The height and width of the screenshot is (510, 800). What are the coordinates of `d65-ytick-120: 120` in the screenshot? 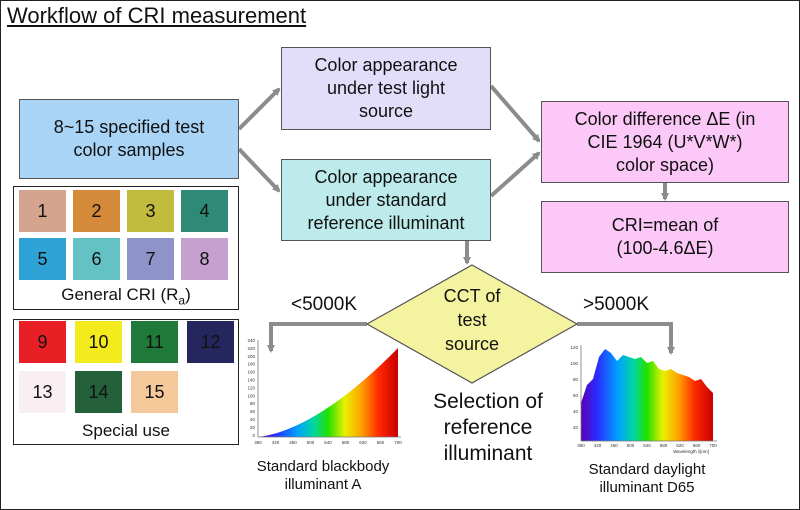 It's located at (574, 347).